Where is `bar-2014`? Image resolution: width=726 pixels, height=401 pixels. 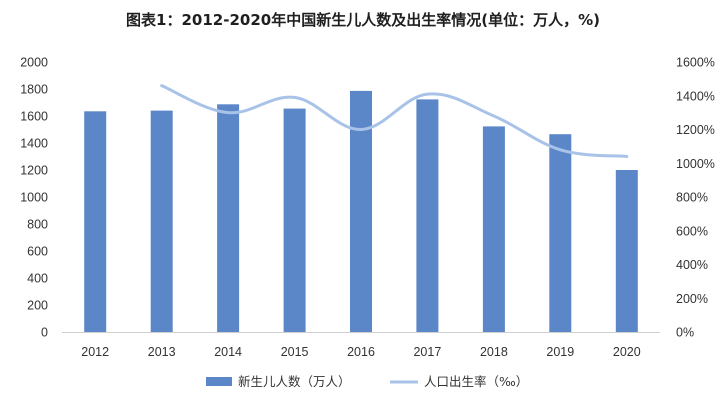 bar-2014 is located at coordinates (228, 218).